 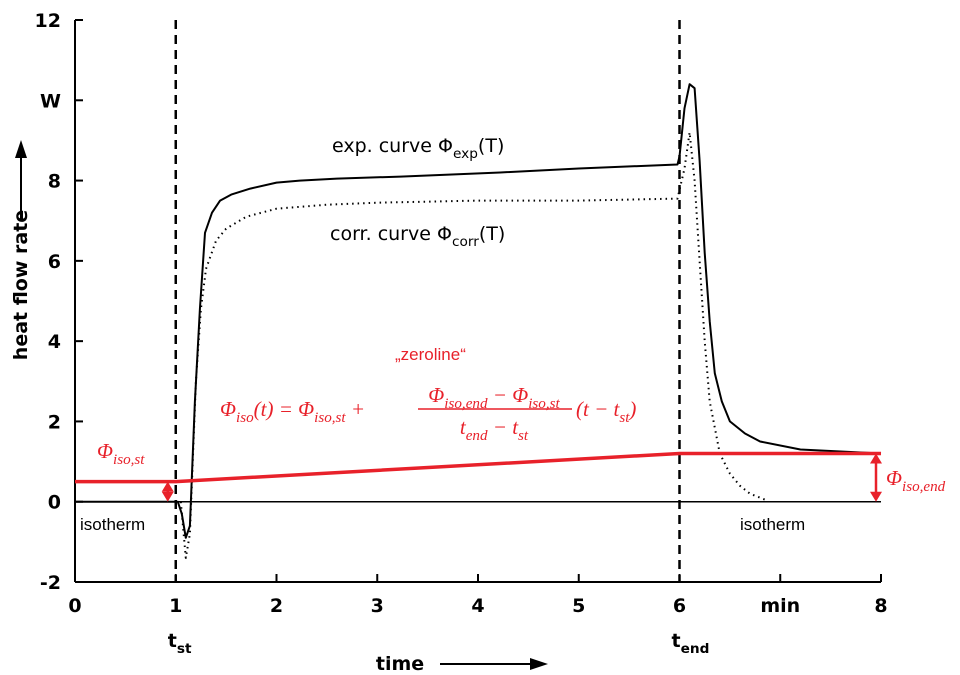 I want to click on text-part: corr. curve Φ, so click(x=391, y=234).